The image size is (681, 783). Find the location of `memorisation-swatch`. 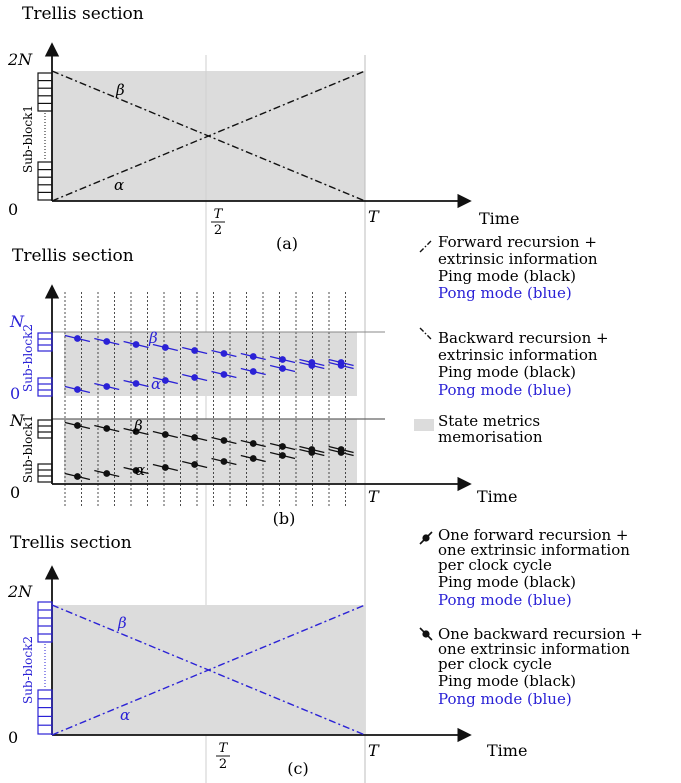

memorisation-swatch is located at coordinates (424, 425).